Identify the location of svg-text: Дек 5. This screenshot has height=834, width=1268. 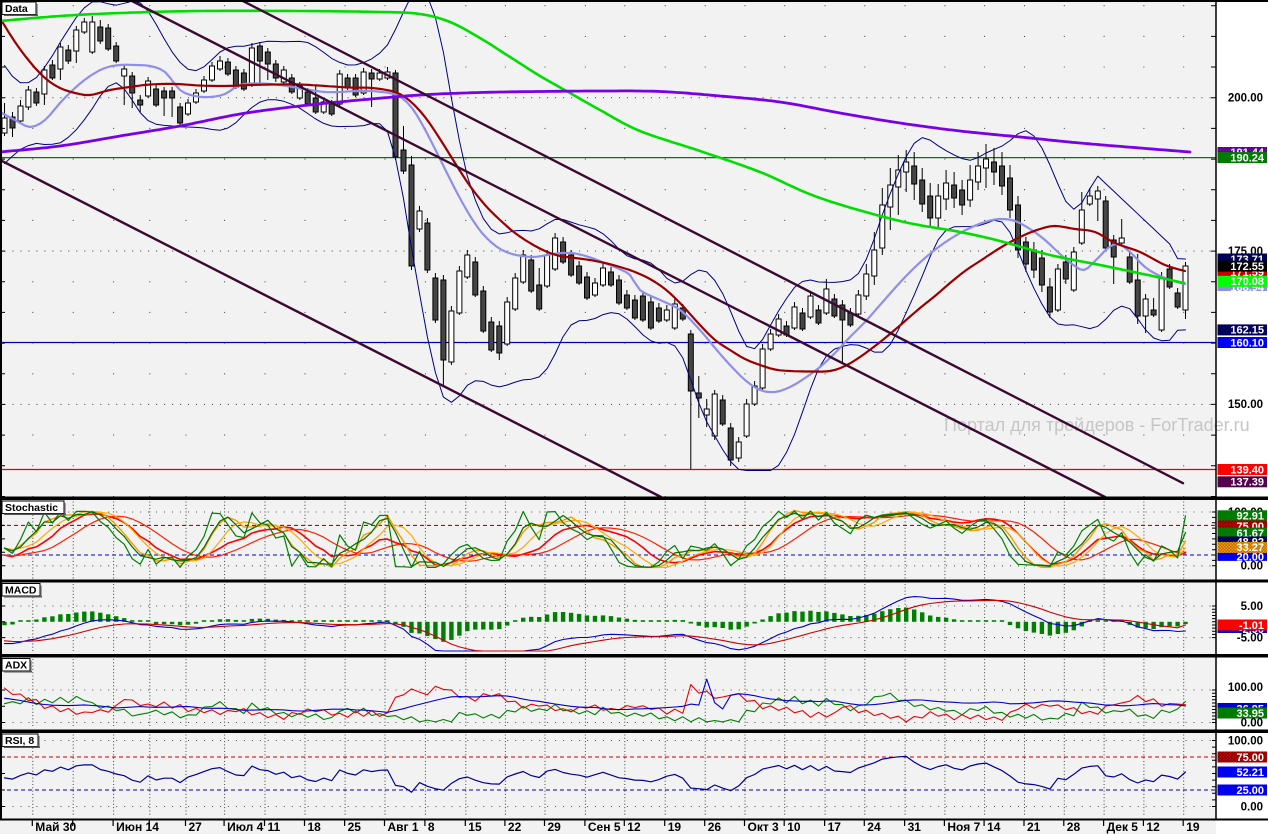
(1123, 827).